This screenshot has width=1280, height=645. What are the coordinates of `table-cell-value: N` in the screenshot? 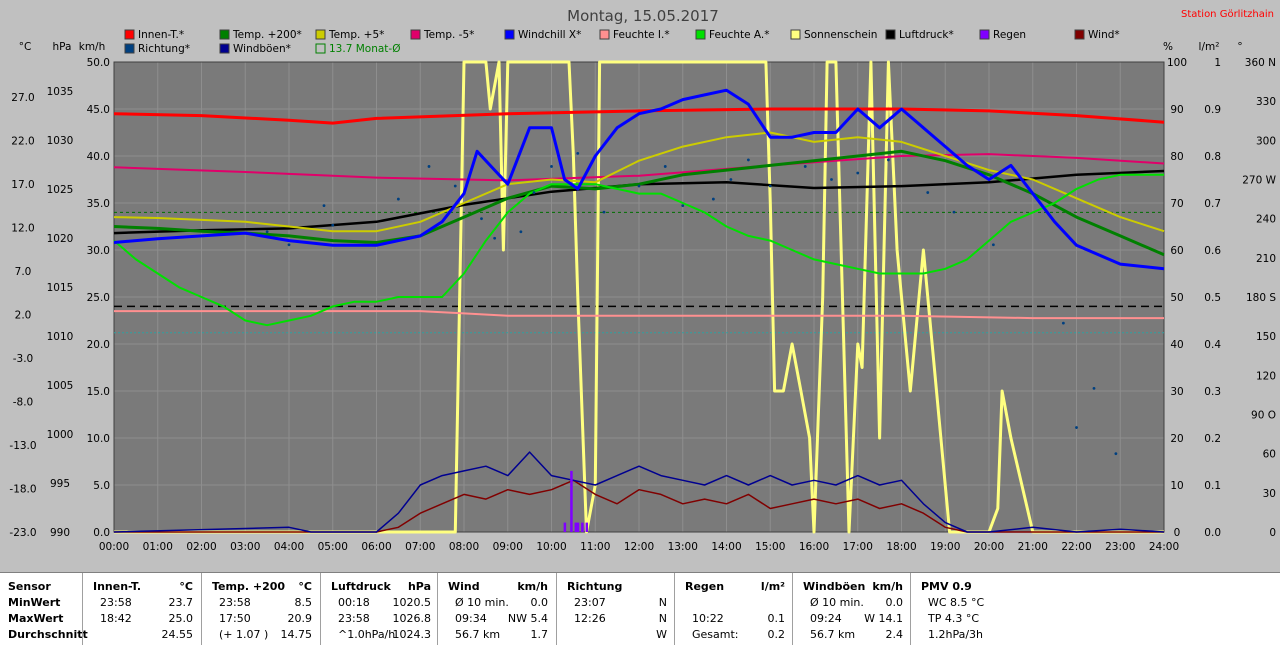 It's located at (662, 618).